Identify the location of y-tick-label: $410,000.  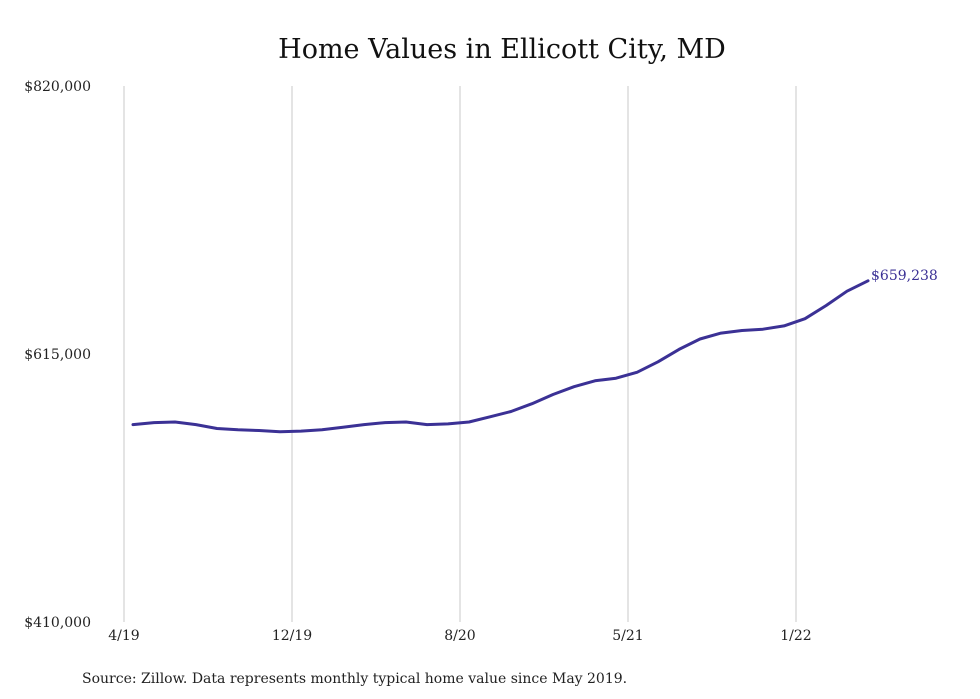
(57, 623).